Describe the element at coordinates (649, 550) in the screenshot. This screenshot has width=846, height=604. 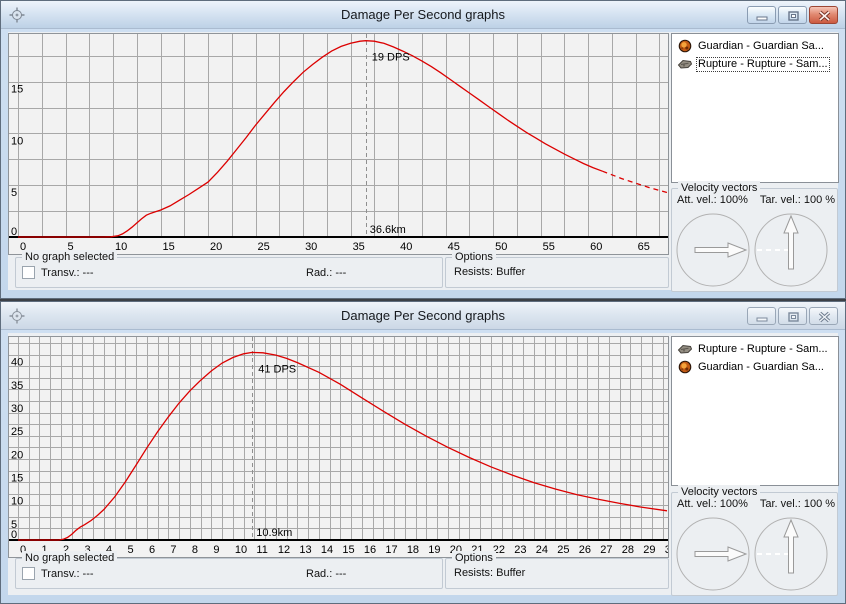
I see `svg-text: 29` at that location.